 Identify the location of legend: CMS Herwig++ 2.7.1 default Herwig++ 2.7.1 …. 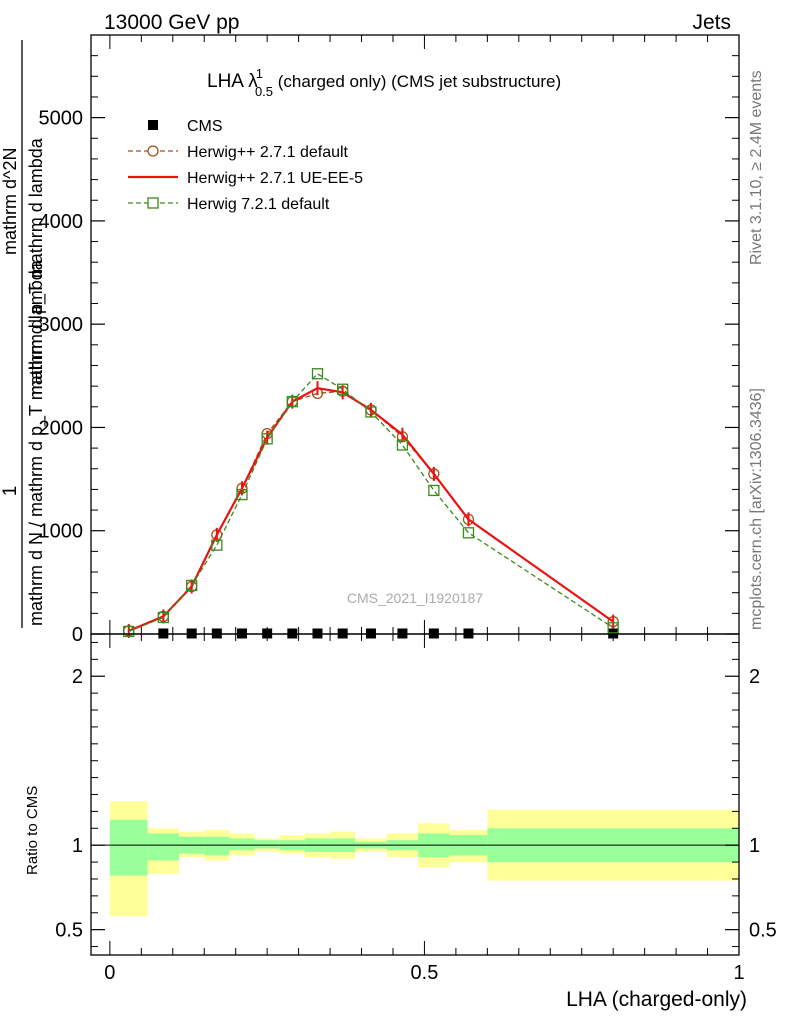
(245, 165).